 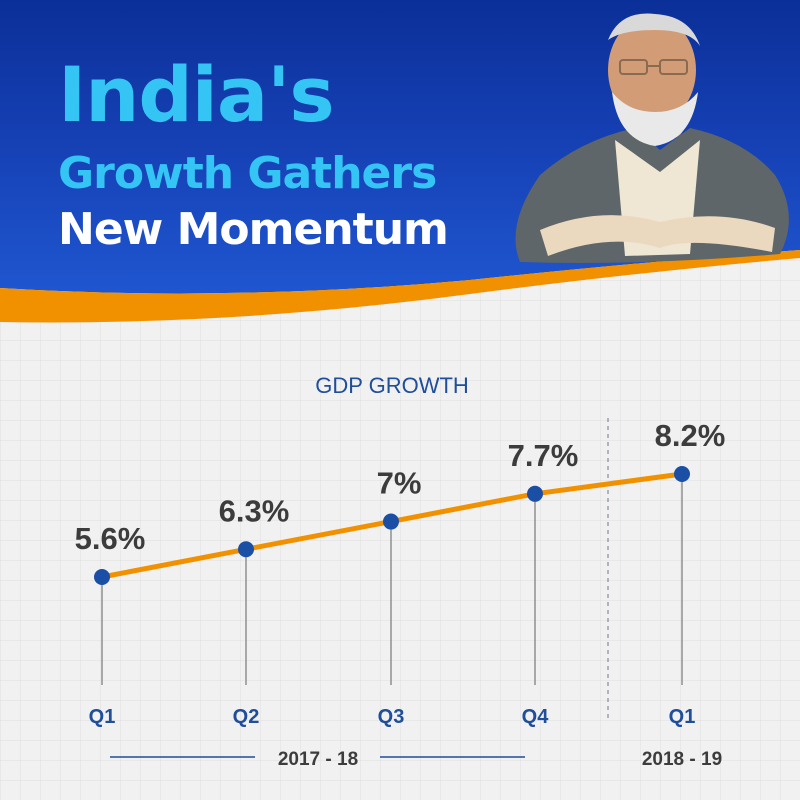 I want to click on data-label: 7%, so click(x=399, y=483).